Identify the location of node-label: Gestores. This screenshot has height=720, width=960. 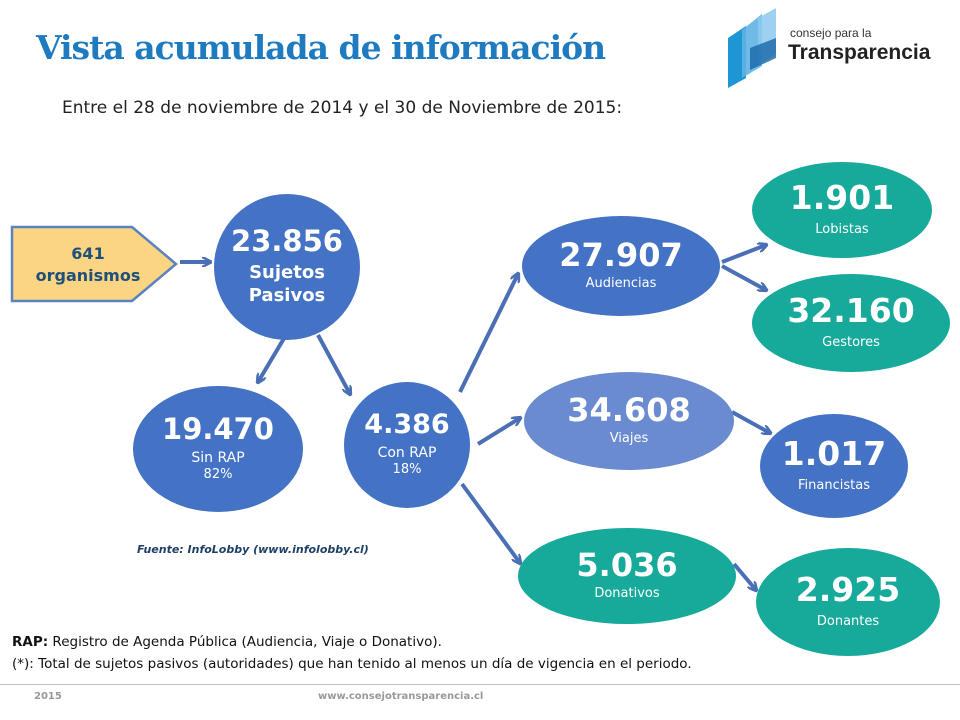
(851, 342).